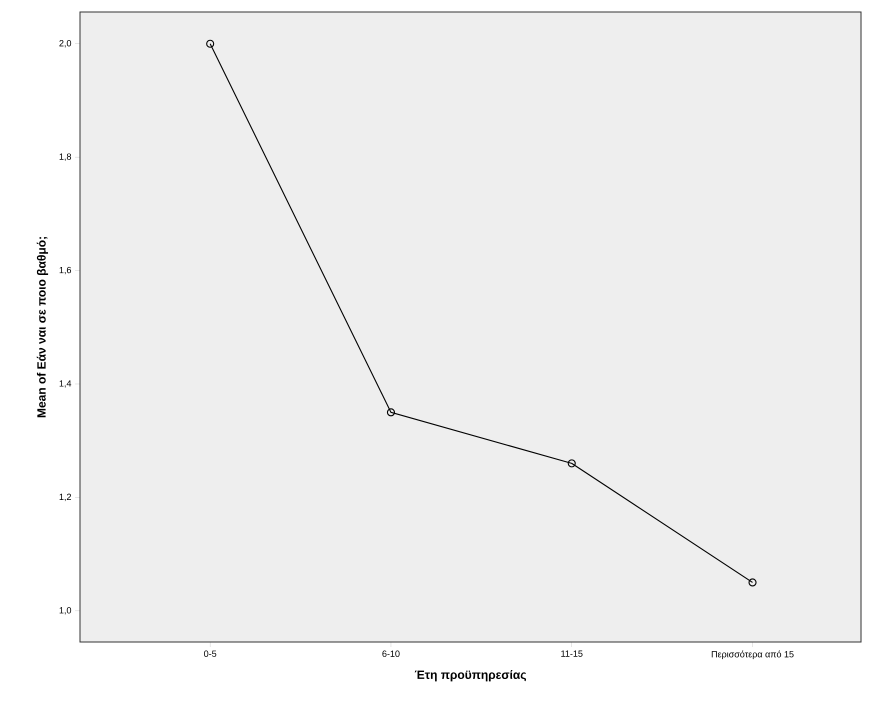 The image size is (873, 710). Describe the element at coordinates (66, 384) in the screenshot. I see `y-tick-label: 1,4` at that location.